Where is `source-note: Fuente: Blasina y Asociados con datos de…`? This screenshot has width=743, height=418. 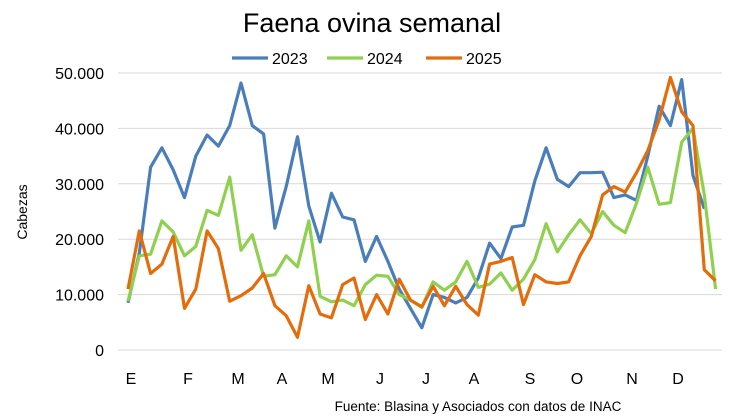 source-note: Fuente: Blasina y Asociados con datos de… is located at coordinates (478, 406).